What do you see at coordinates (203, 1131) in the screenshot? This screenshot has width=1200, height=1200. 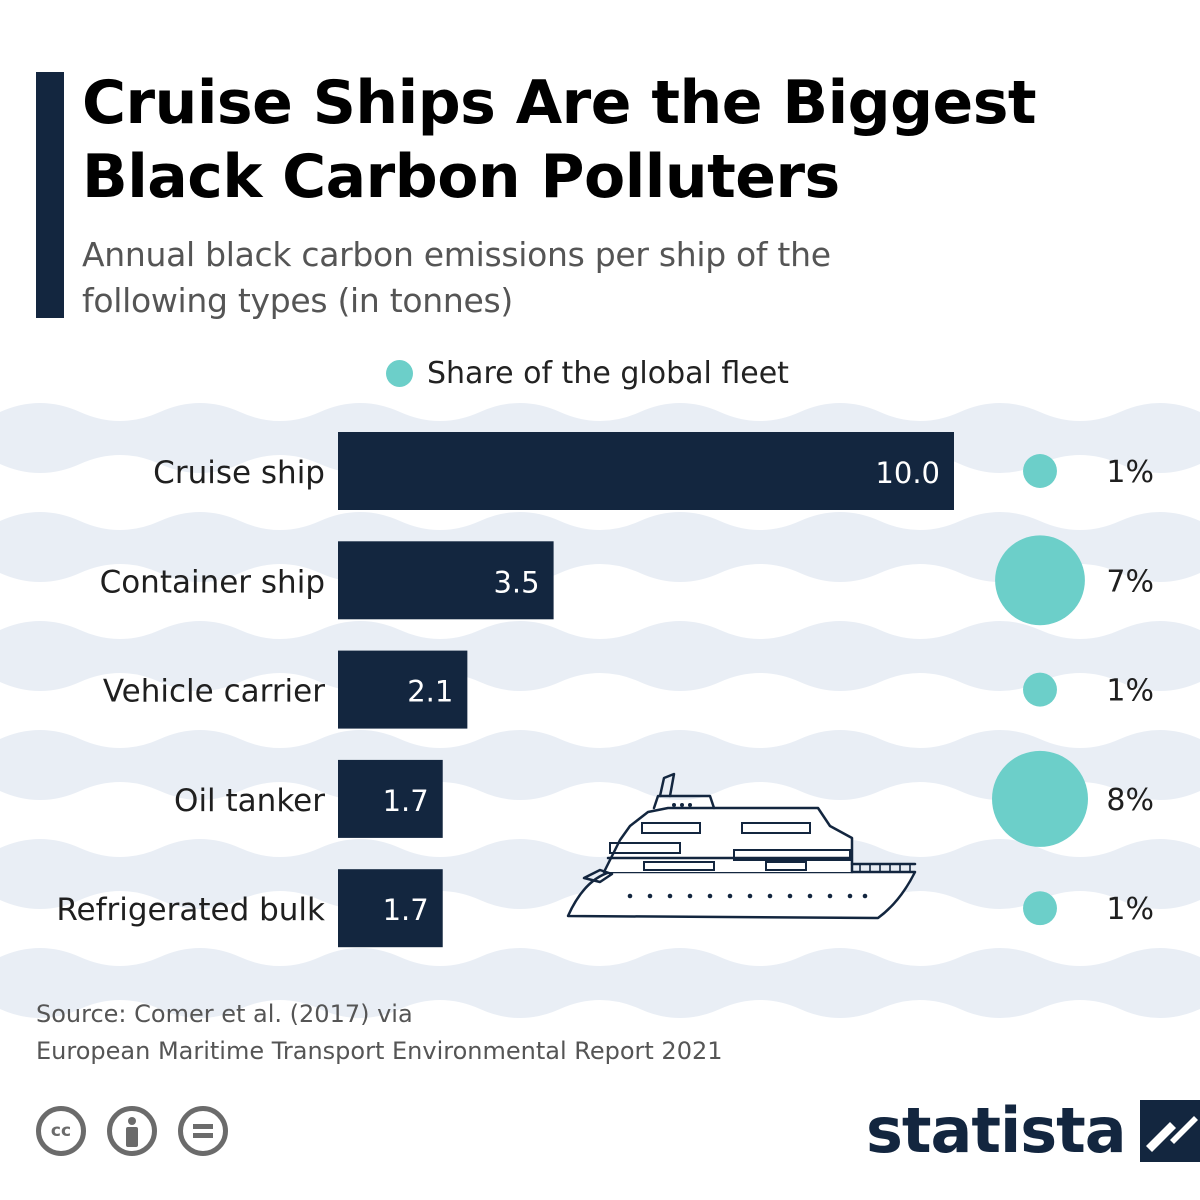 I see `no-derivatives-icon` at bounding box center [203, 1131].